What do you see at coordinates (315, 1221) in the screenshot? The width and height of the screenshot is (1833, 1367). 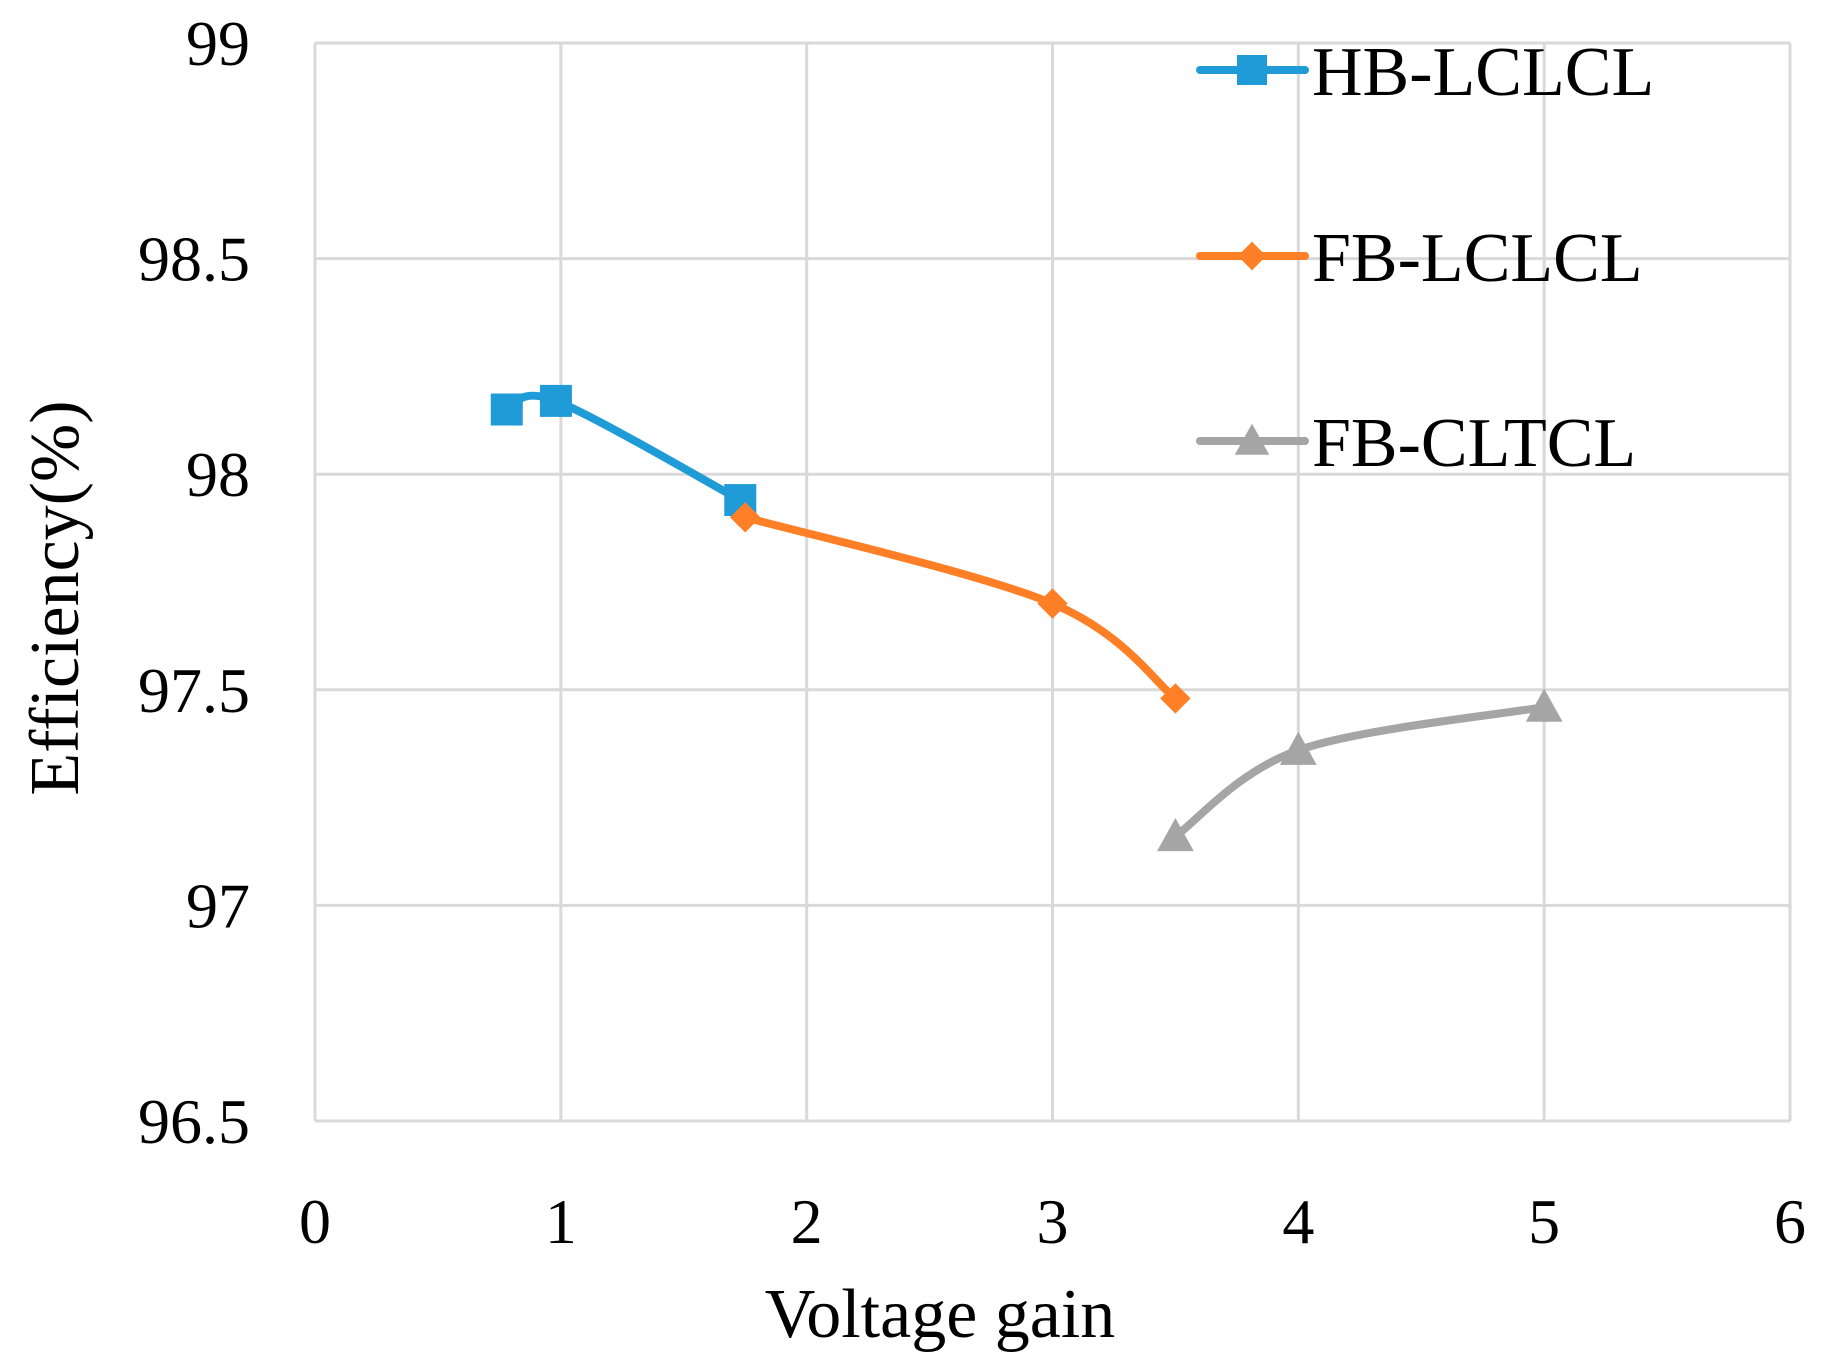 I see `x-tick-label: 0` at bounding box center [315, 1221].